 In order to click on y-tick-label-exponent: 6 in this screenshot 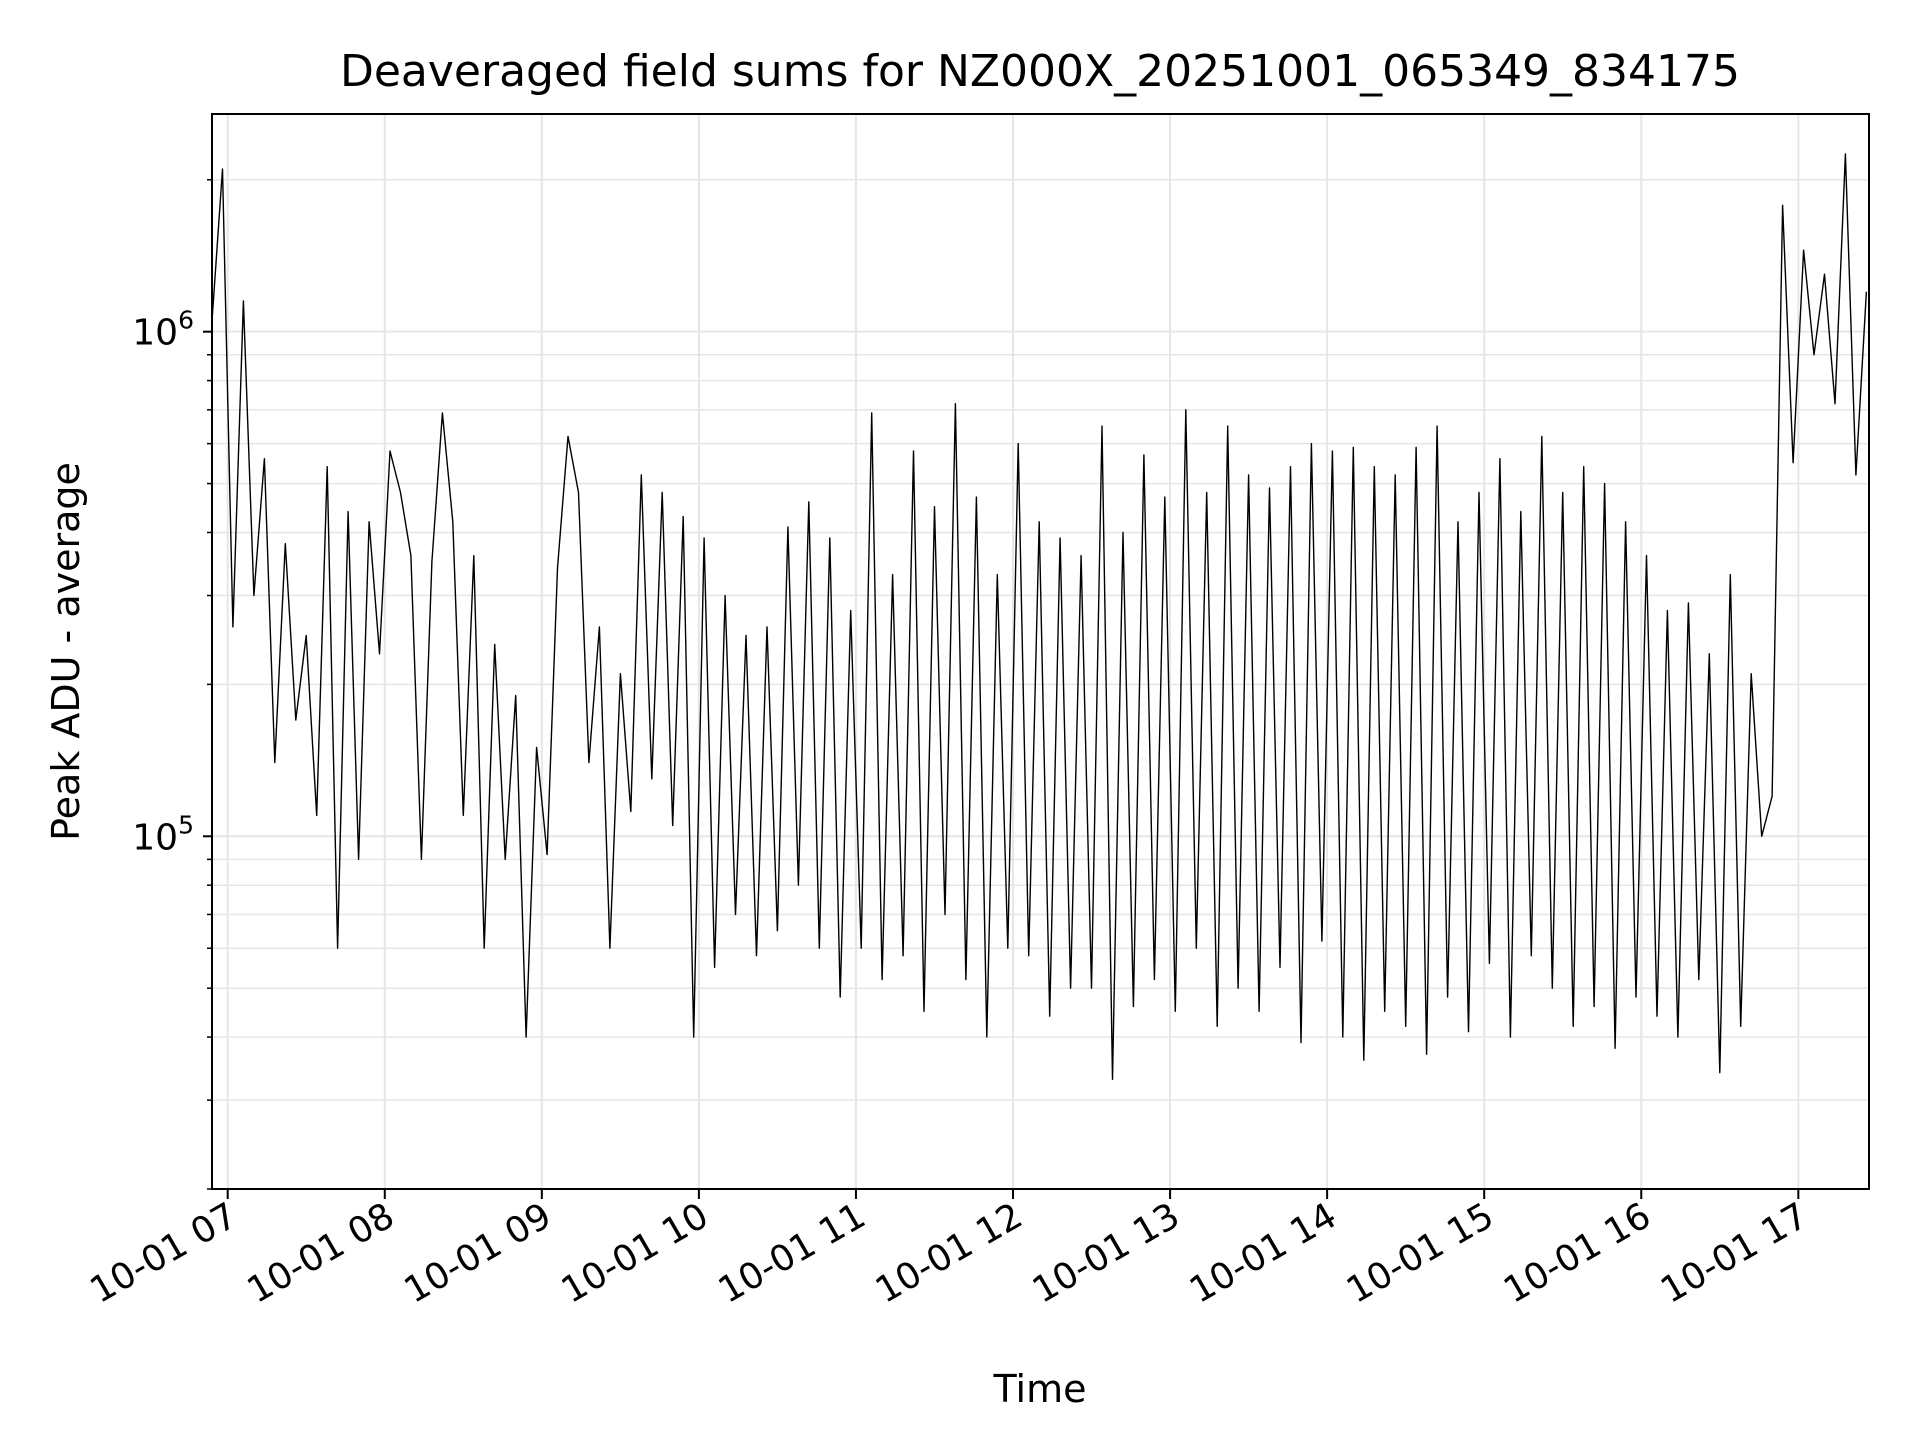, I will do `click(186, 320)`.